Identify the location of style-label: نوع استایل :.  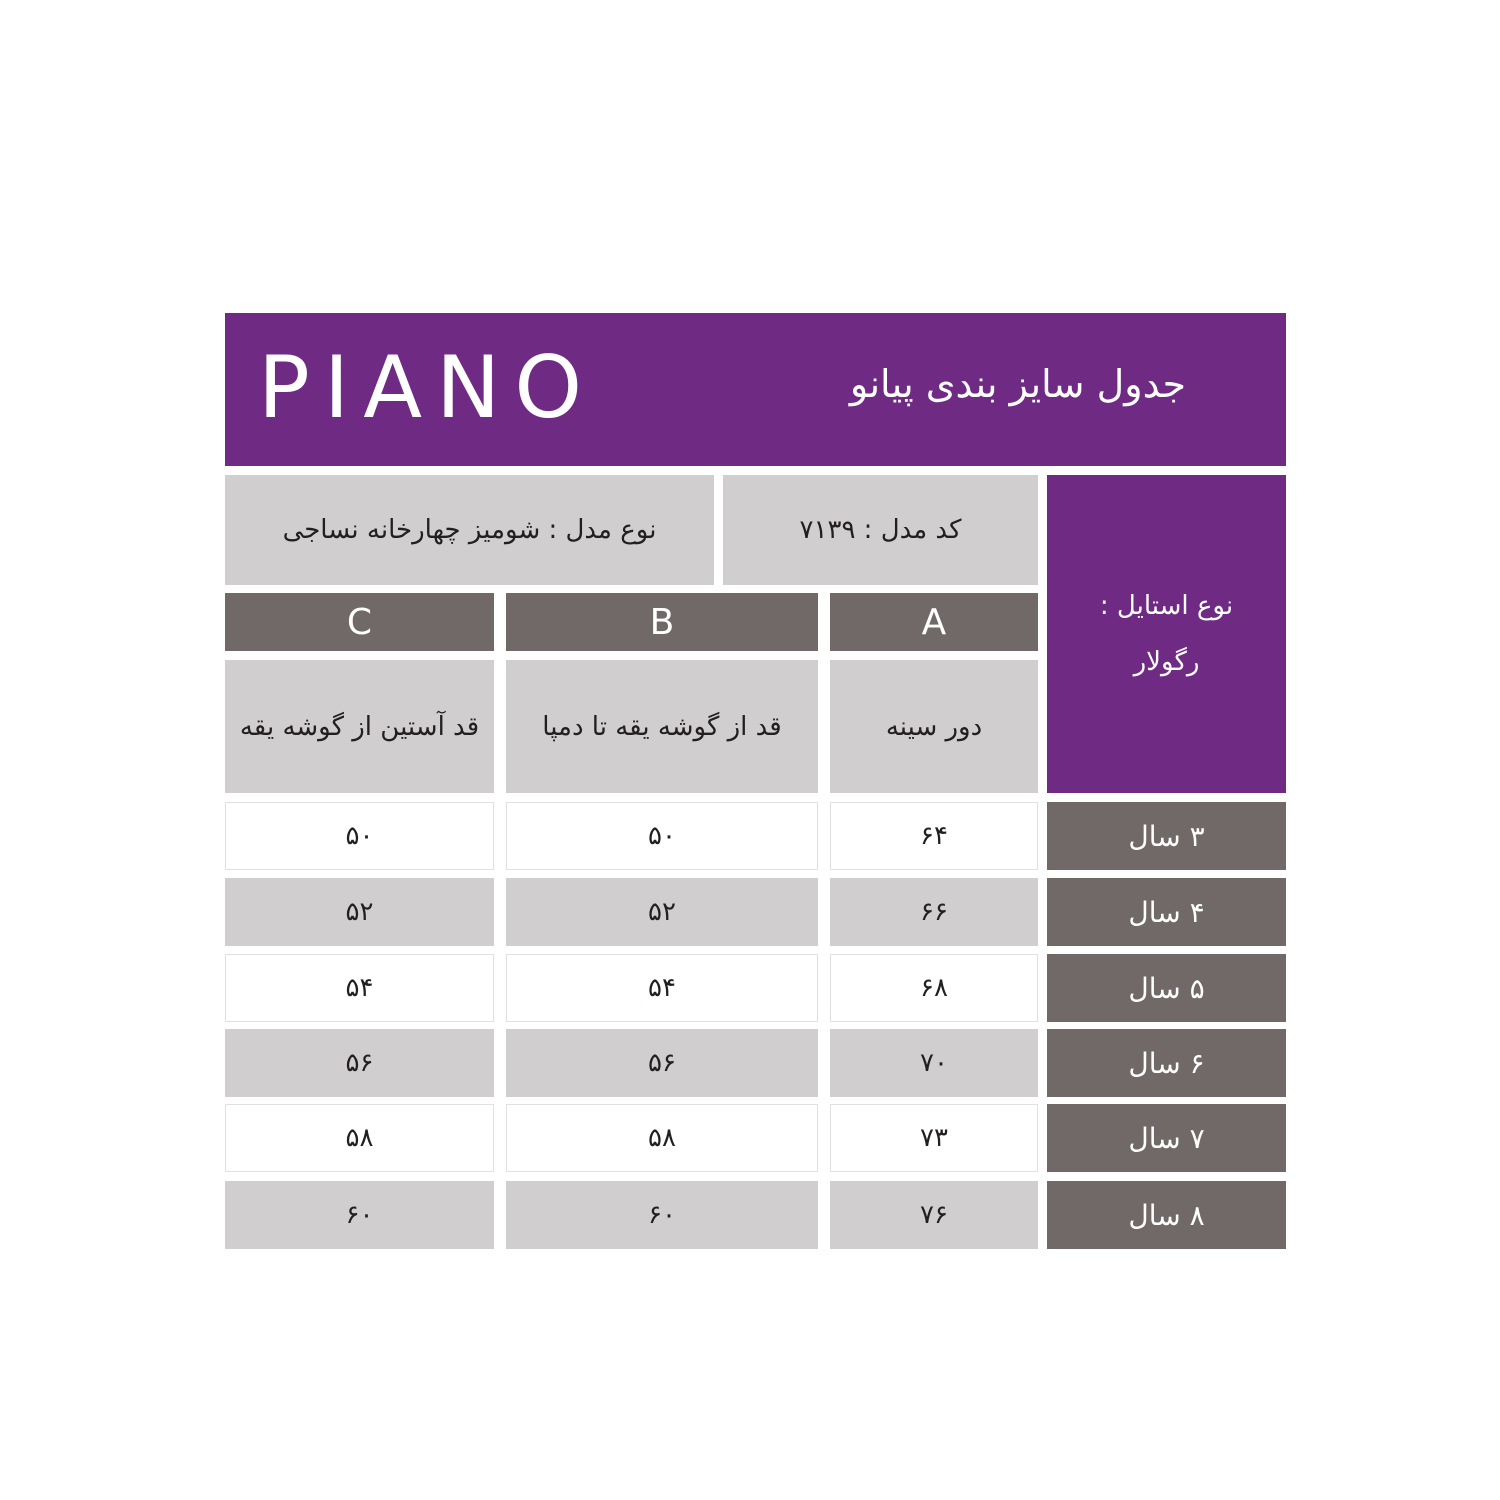
(1166, 606).